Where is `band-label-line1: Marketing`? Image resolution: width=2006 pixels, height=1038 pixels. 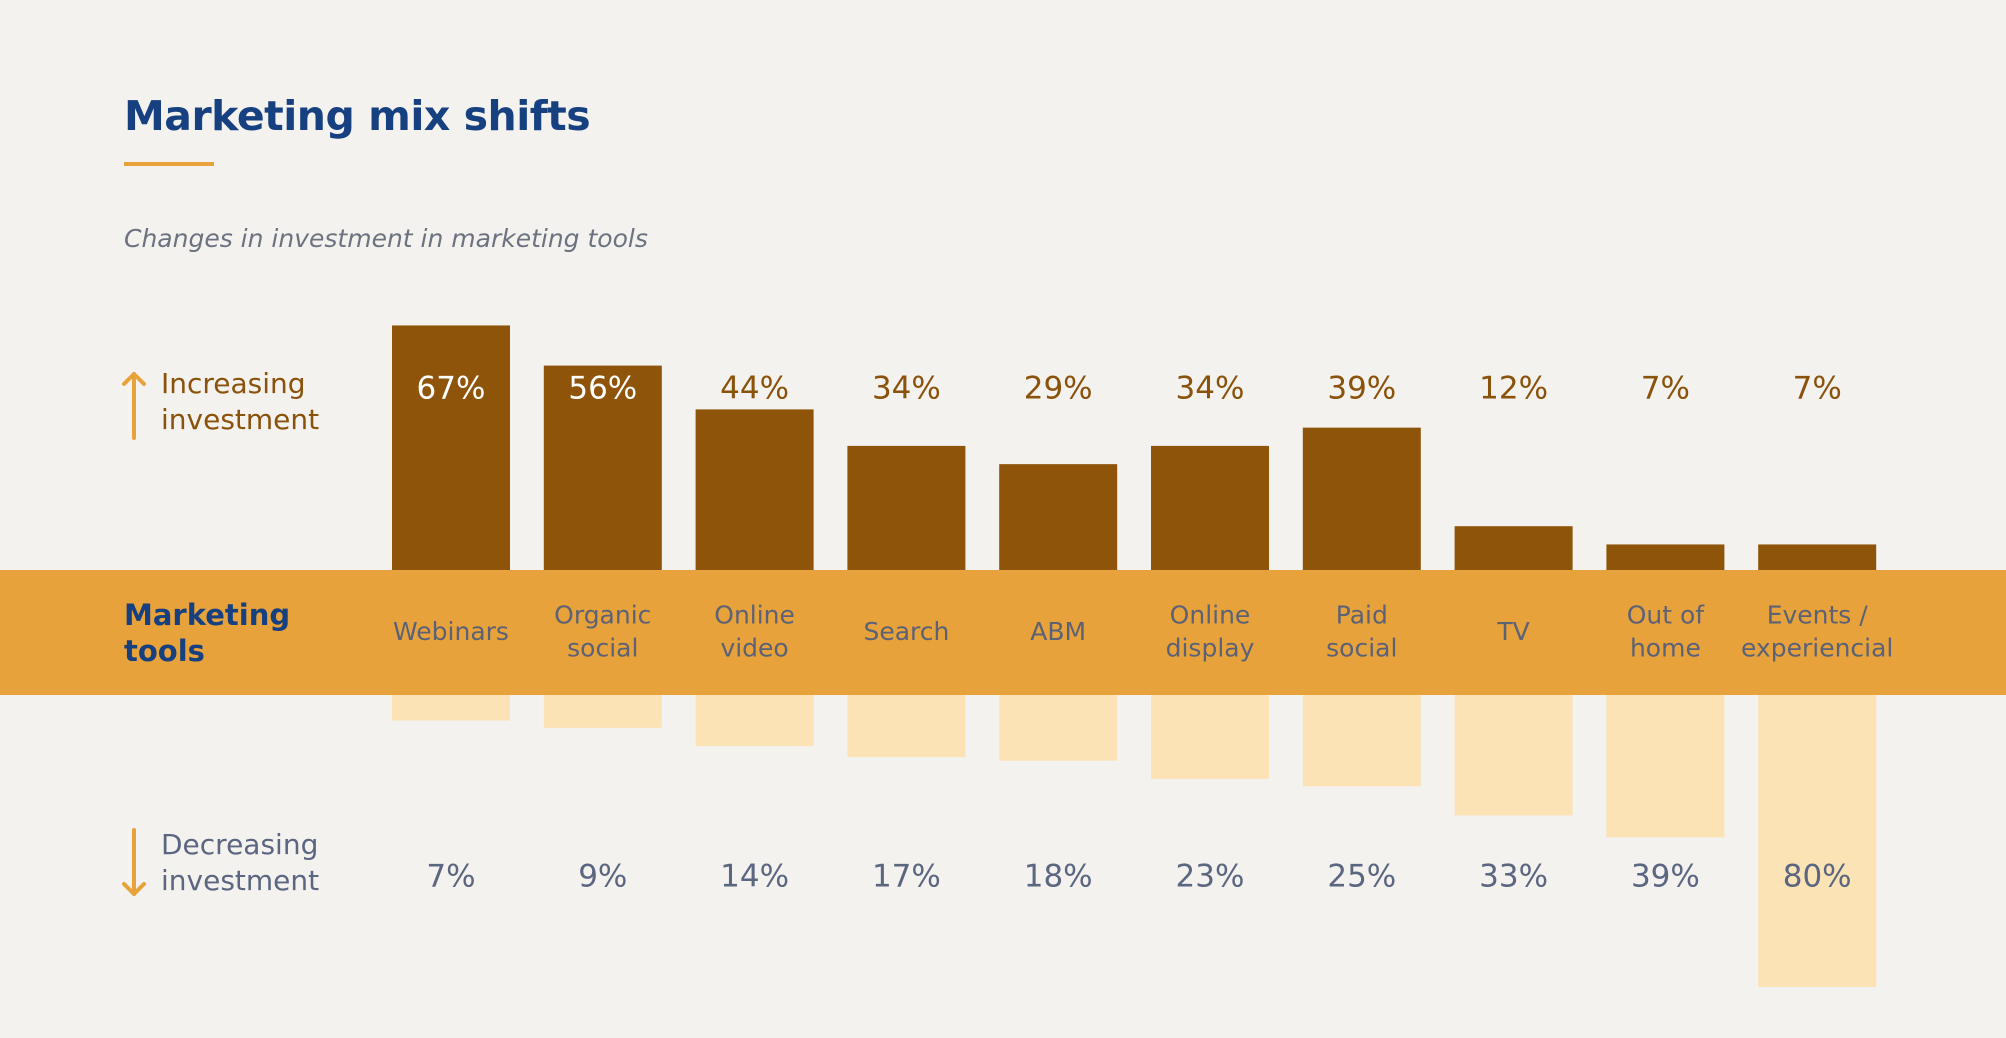
band-label-line1: Marketing is located at coordinates (207, 615).